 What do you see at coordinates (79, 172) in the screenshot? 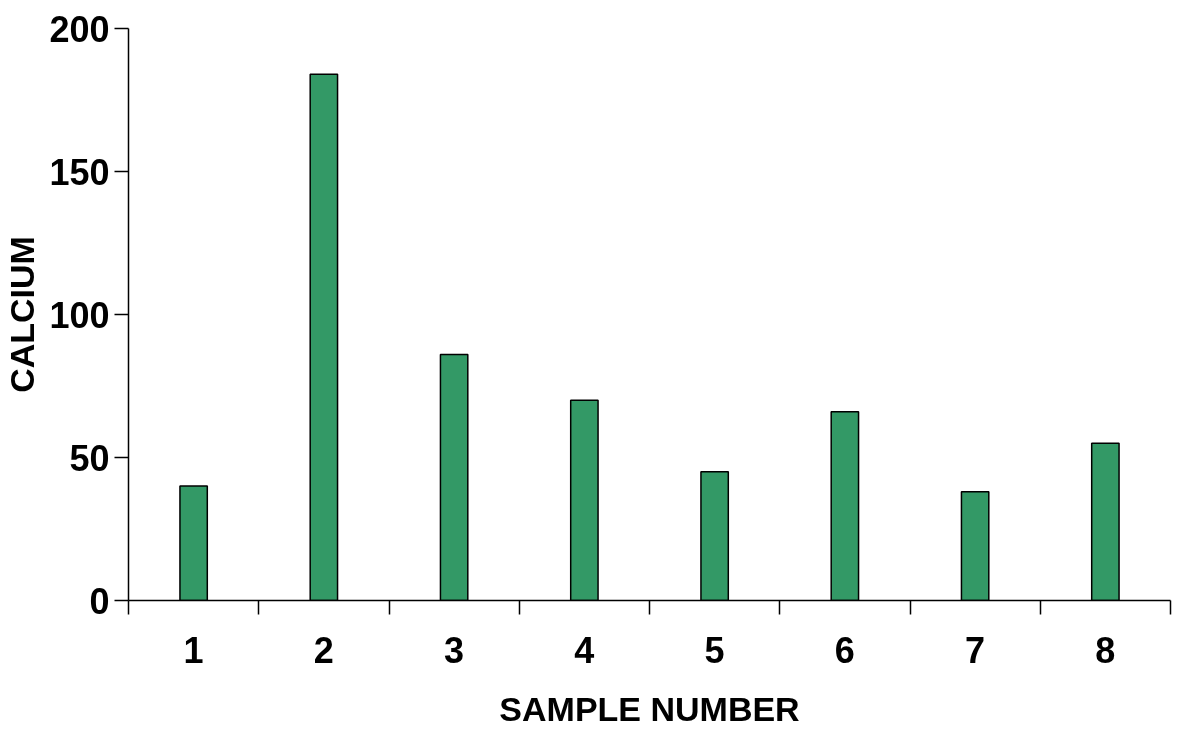
I see `y-tick-label: 150` at bounding box center [79, 172].